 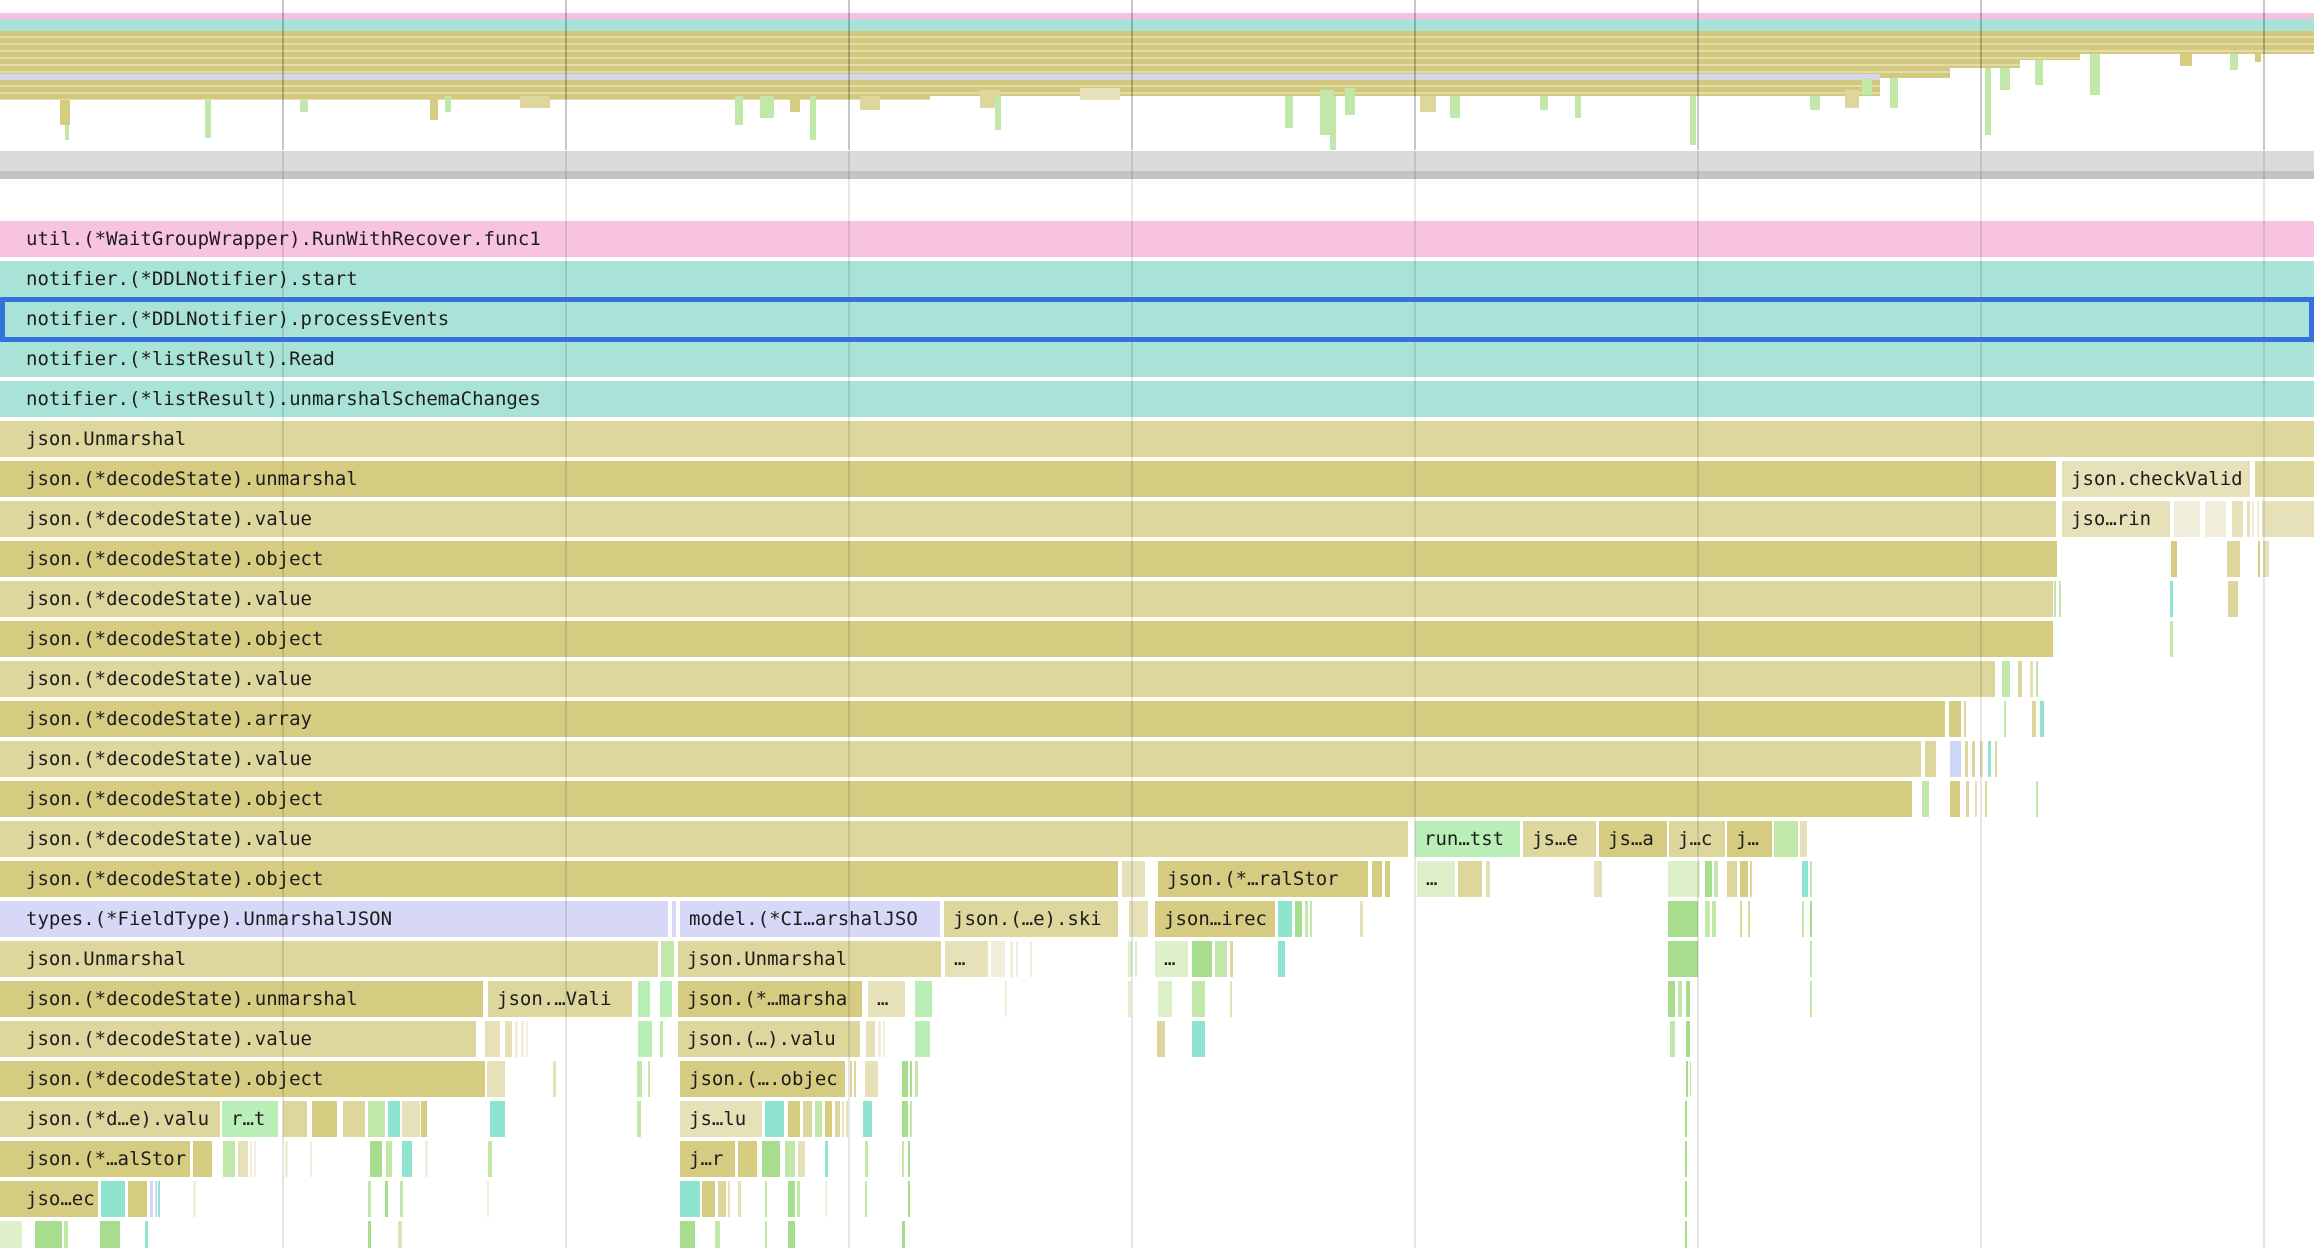 I want to click on flame-bar-labeled: json.Unmarshal, so click(x=809, y=959).